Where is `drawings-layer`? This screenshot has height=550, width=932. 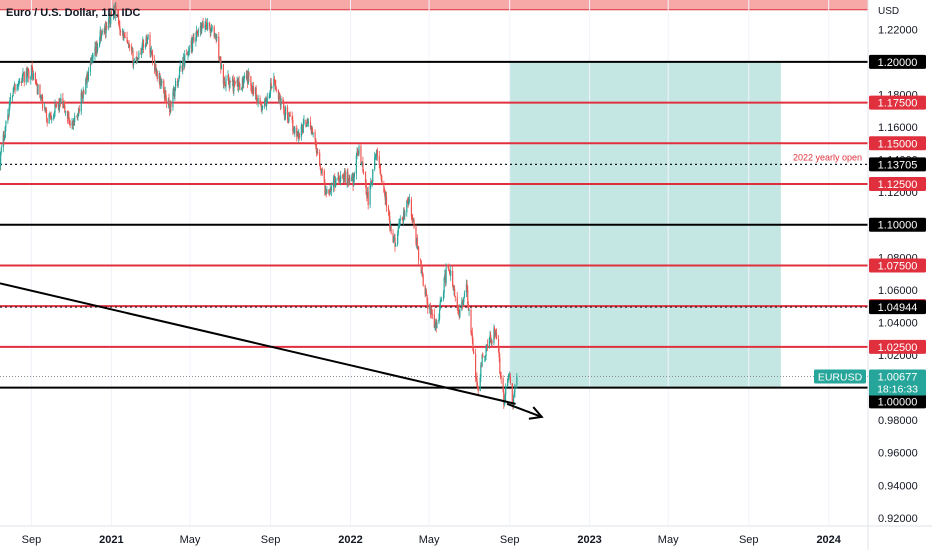 drawings-layer is located at coordinates (272, 351).